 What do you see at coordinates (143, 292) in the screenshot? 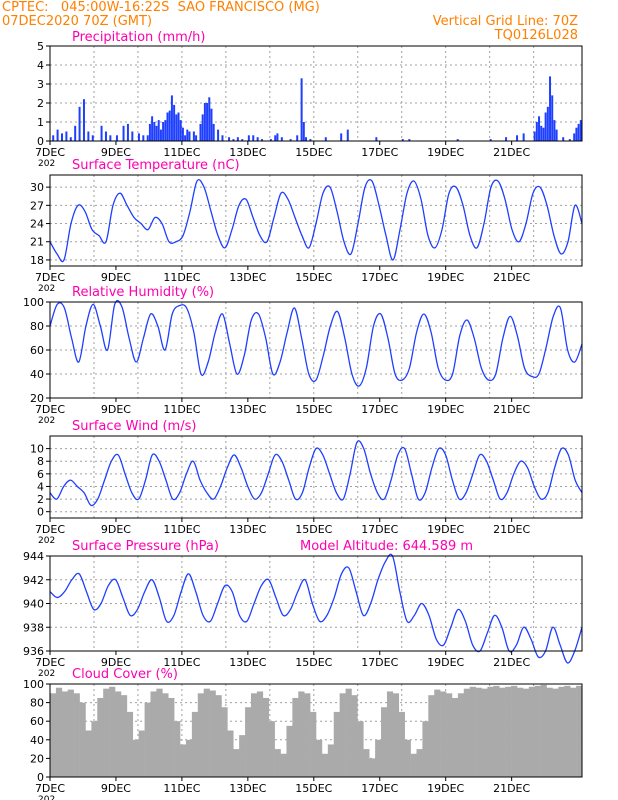
I see `panel-title: Relative Humidity (%)` at bounding box center [143, 292].